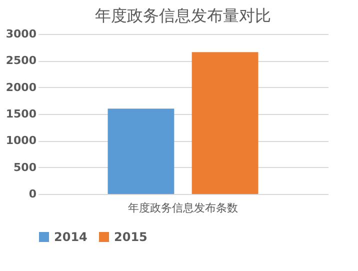 The image size is (358, 271). I want to click on y-tick-label: 1000, so click(21, 141).